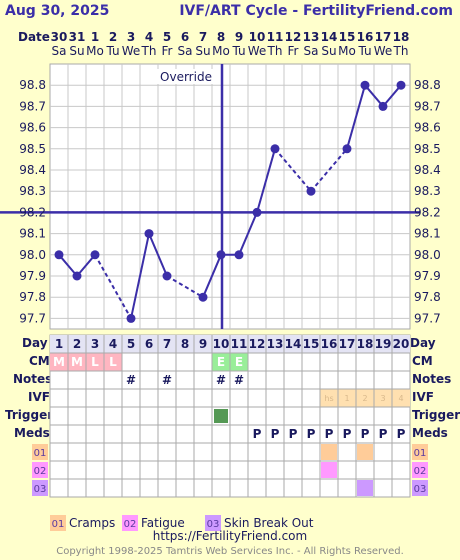 The height and width of the screenshot is (560, 460). I want to click on symptom-code-right: 01, so click(420, 453).